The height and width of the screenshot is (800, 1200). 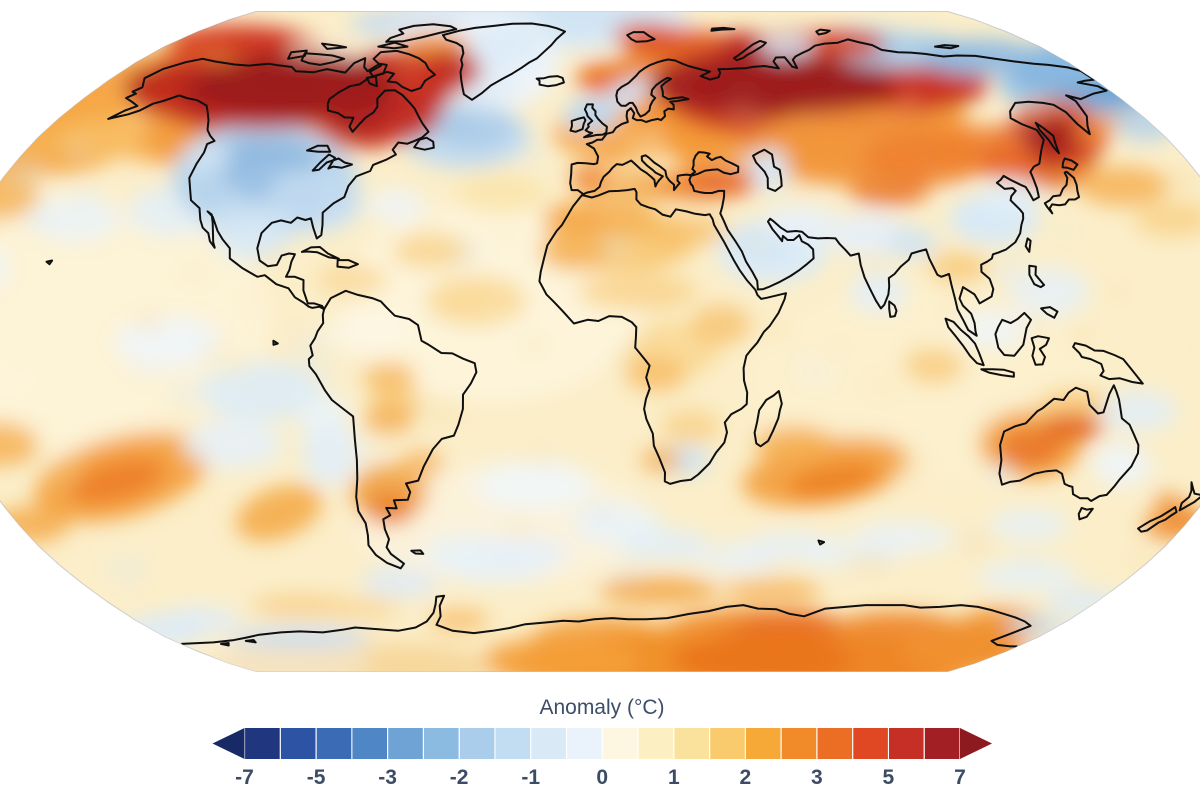 I want to click on svg-text: 2, so click(x=745, y=777).